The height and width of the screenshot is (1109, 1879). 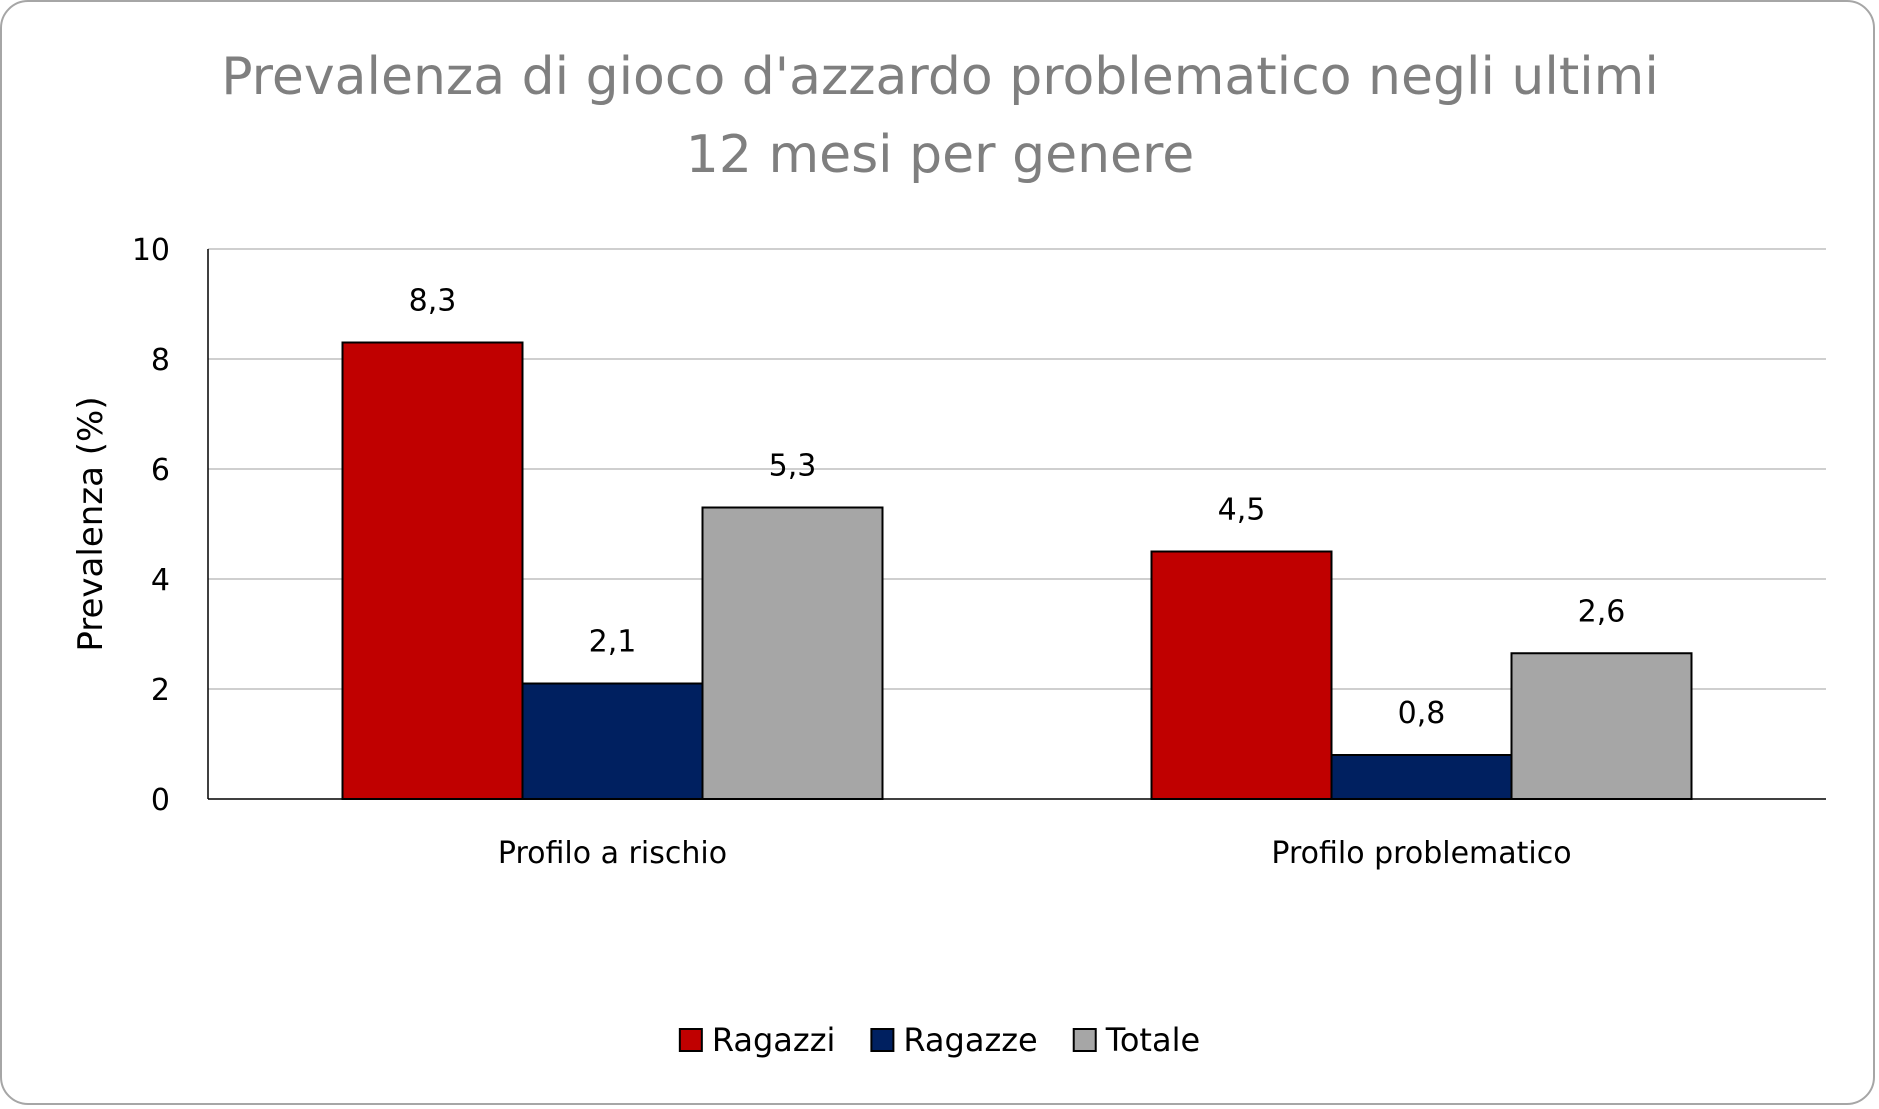 What do you see at coordinates (160, 800) in the screenshot?
I see `y-tick-label: 0` at bounding box center [160, 800].